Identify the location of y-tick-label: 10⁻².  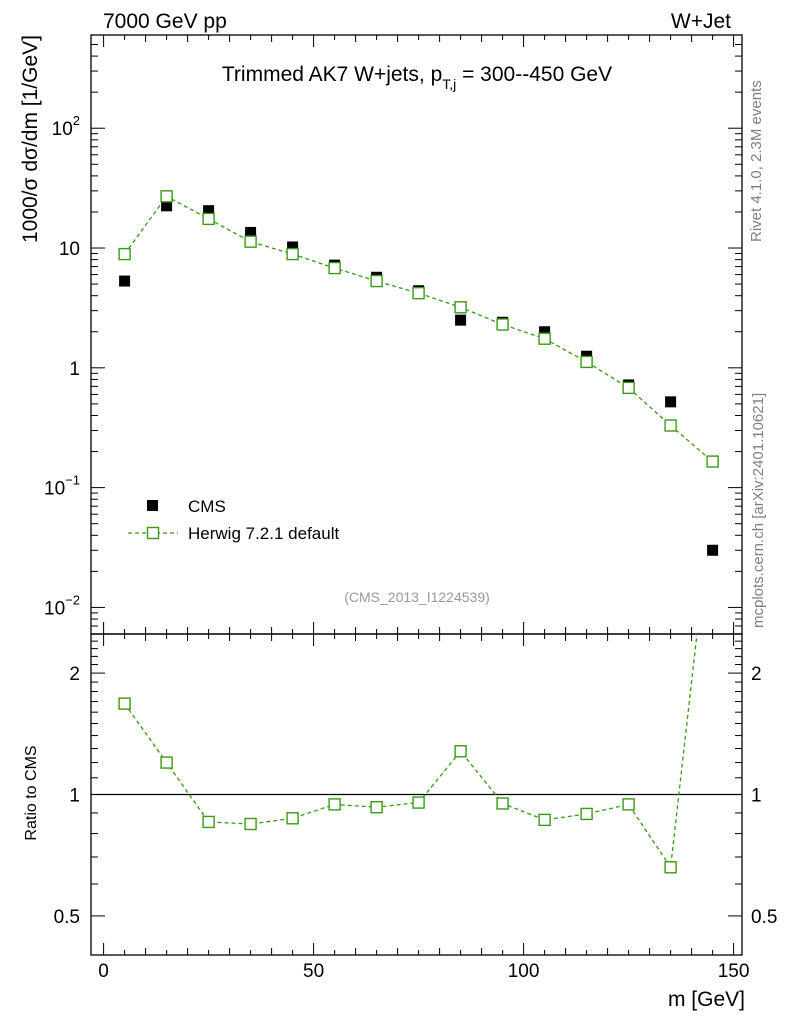
(62, 605).